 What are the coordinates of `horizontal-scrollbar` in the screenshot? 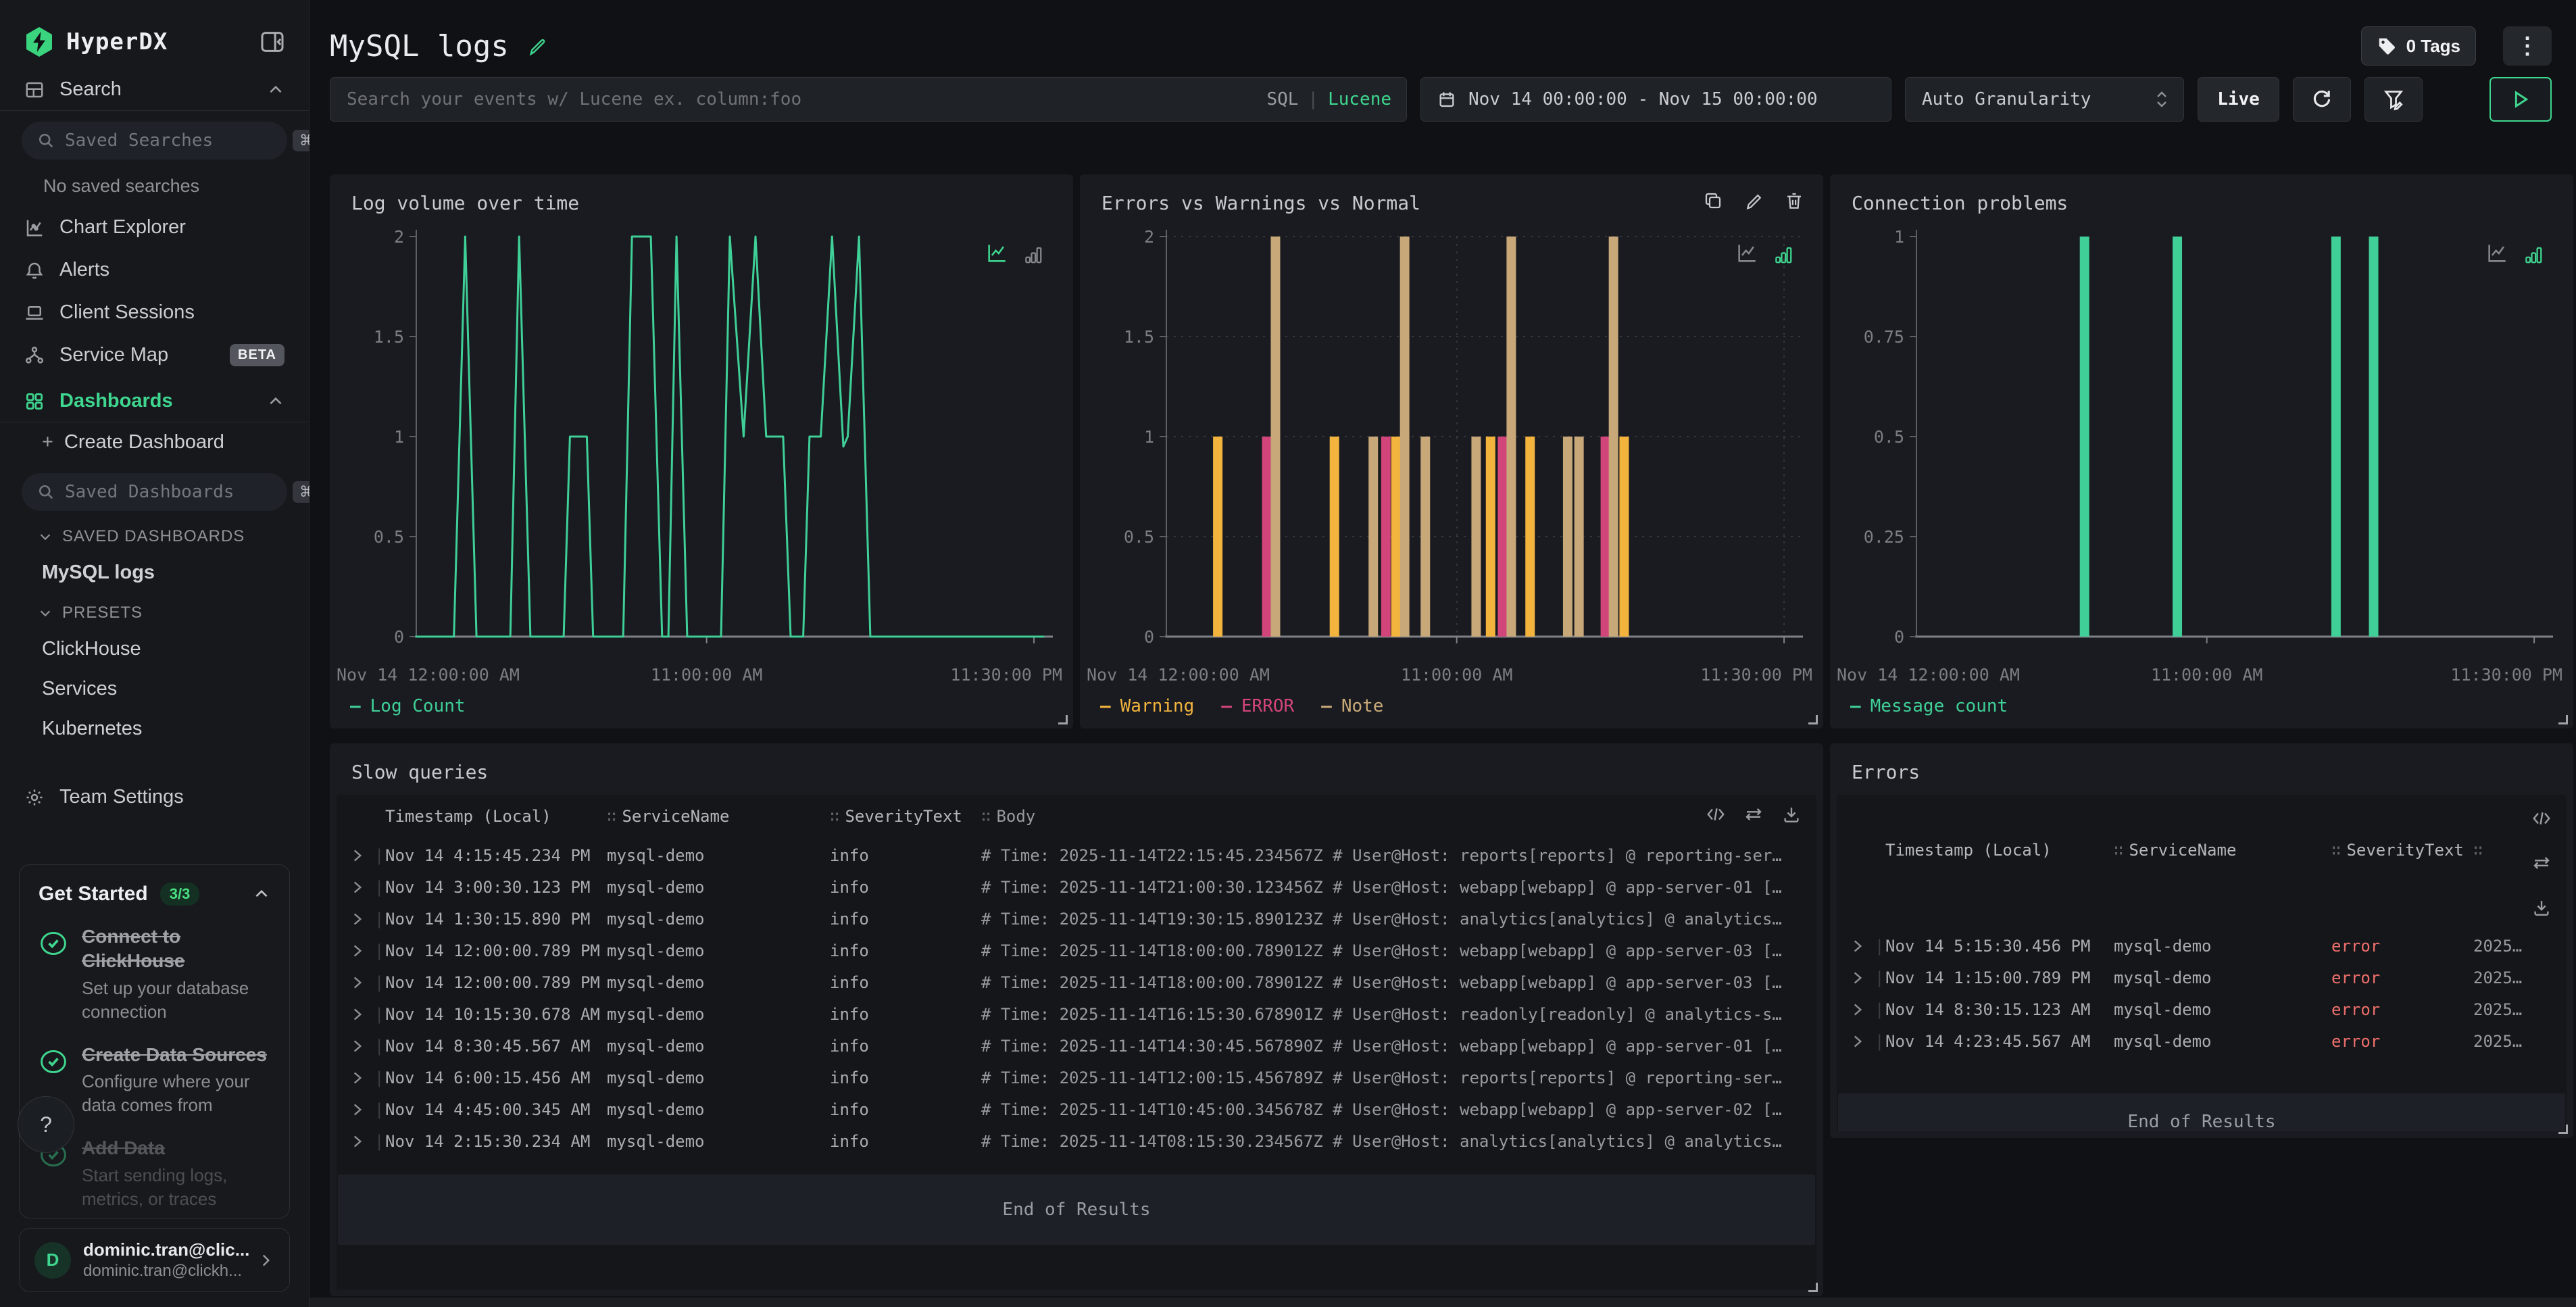 It's located at (1443, 1302).